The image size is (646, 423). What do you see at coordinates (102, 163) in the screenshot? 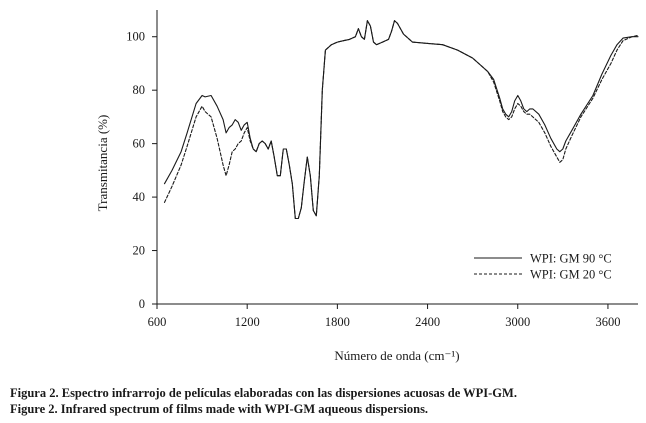
I see `y-axis-label: Transmitancia (%)` at bounding box center [102, 163].